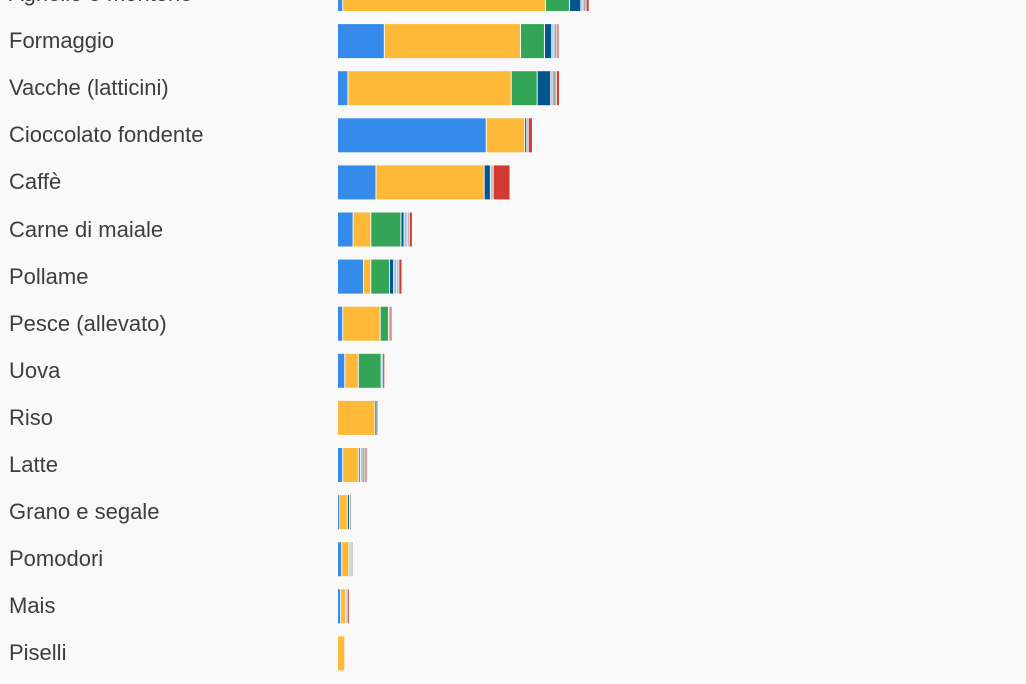  Describe the element at coordinates (38, 653) in the screenshot. I see `category-label: Piselli` at that location.